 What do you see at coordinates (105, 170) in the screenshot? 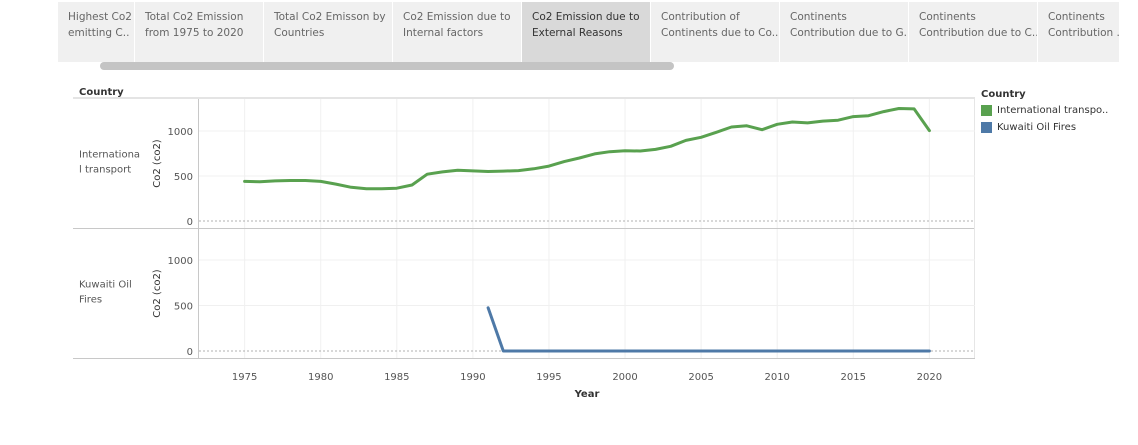
I see `row-label: l transport` at bounding box center [105, 170].